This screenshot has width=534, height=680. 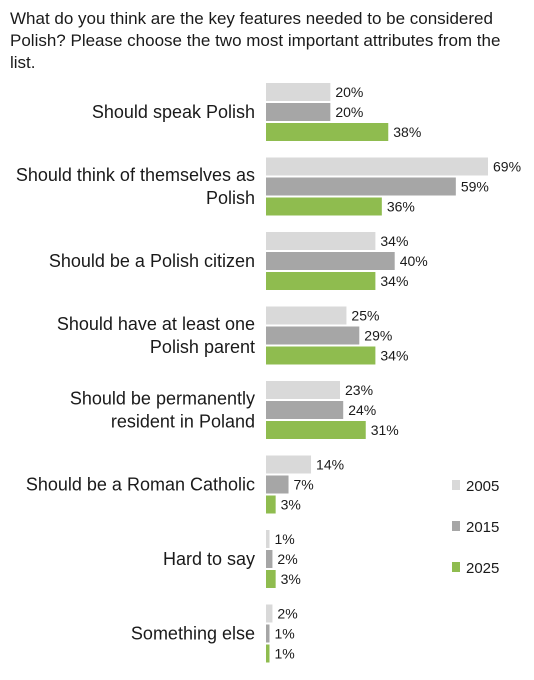 I want to click on value-label-2005-category-4: 25%, so click(x=365, y=316).